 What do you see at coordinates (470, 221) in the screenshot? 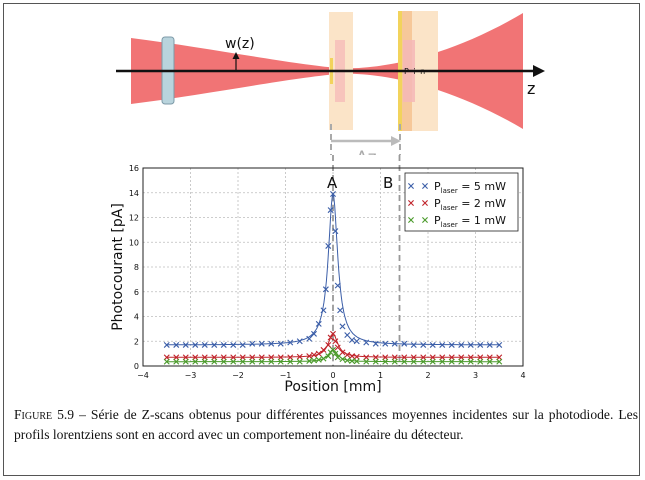
I see `legend-label: Plaser = 1 mW` at bounding box center [470, 221].